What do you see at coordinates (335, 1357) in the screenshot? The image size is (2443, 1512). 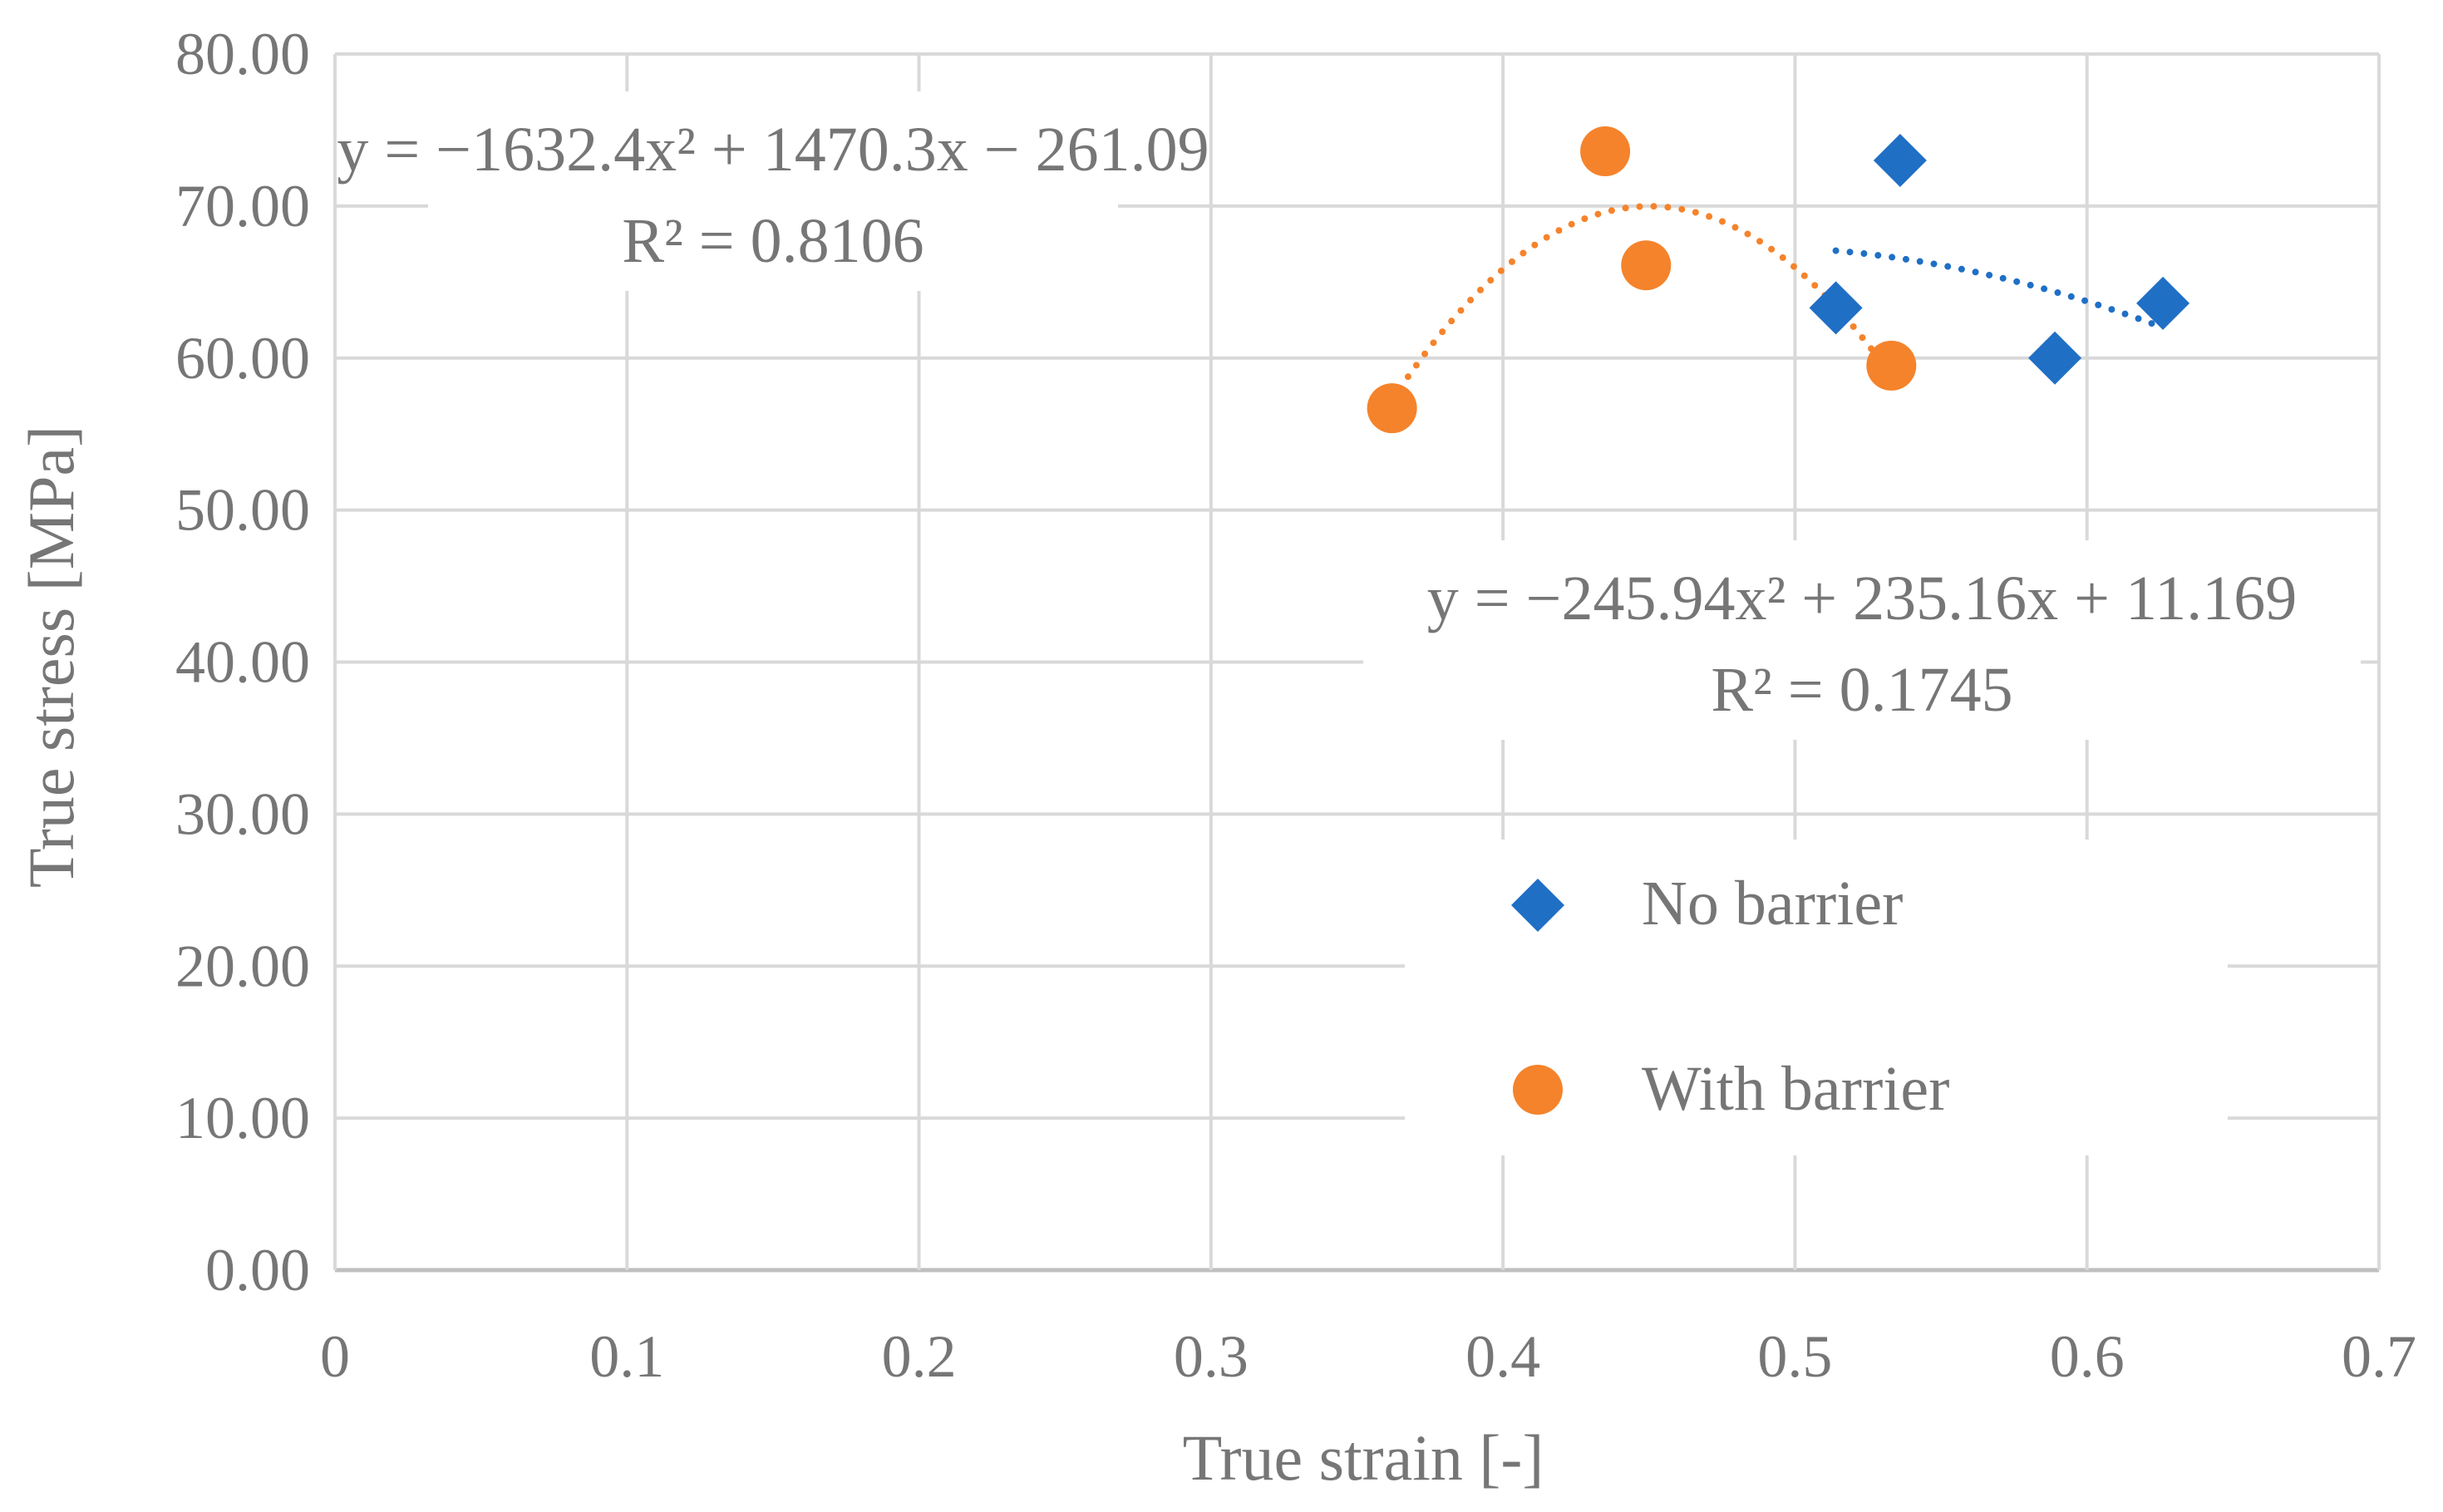 I see `x-tick-label: 0` at bounding box center [335, 1357].